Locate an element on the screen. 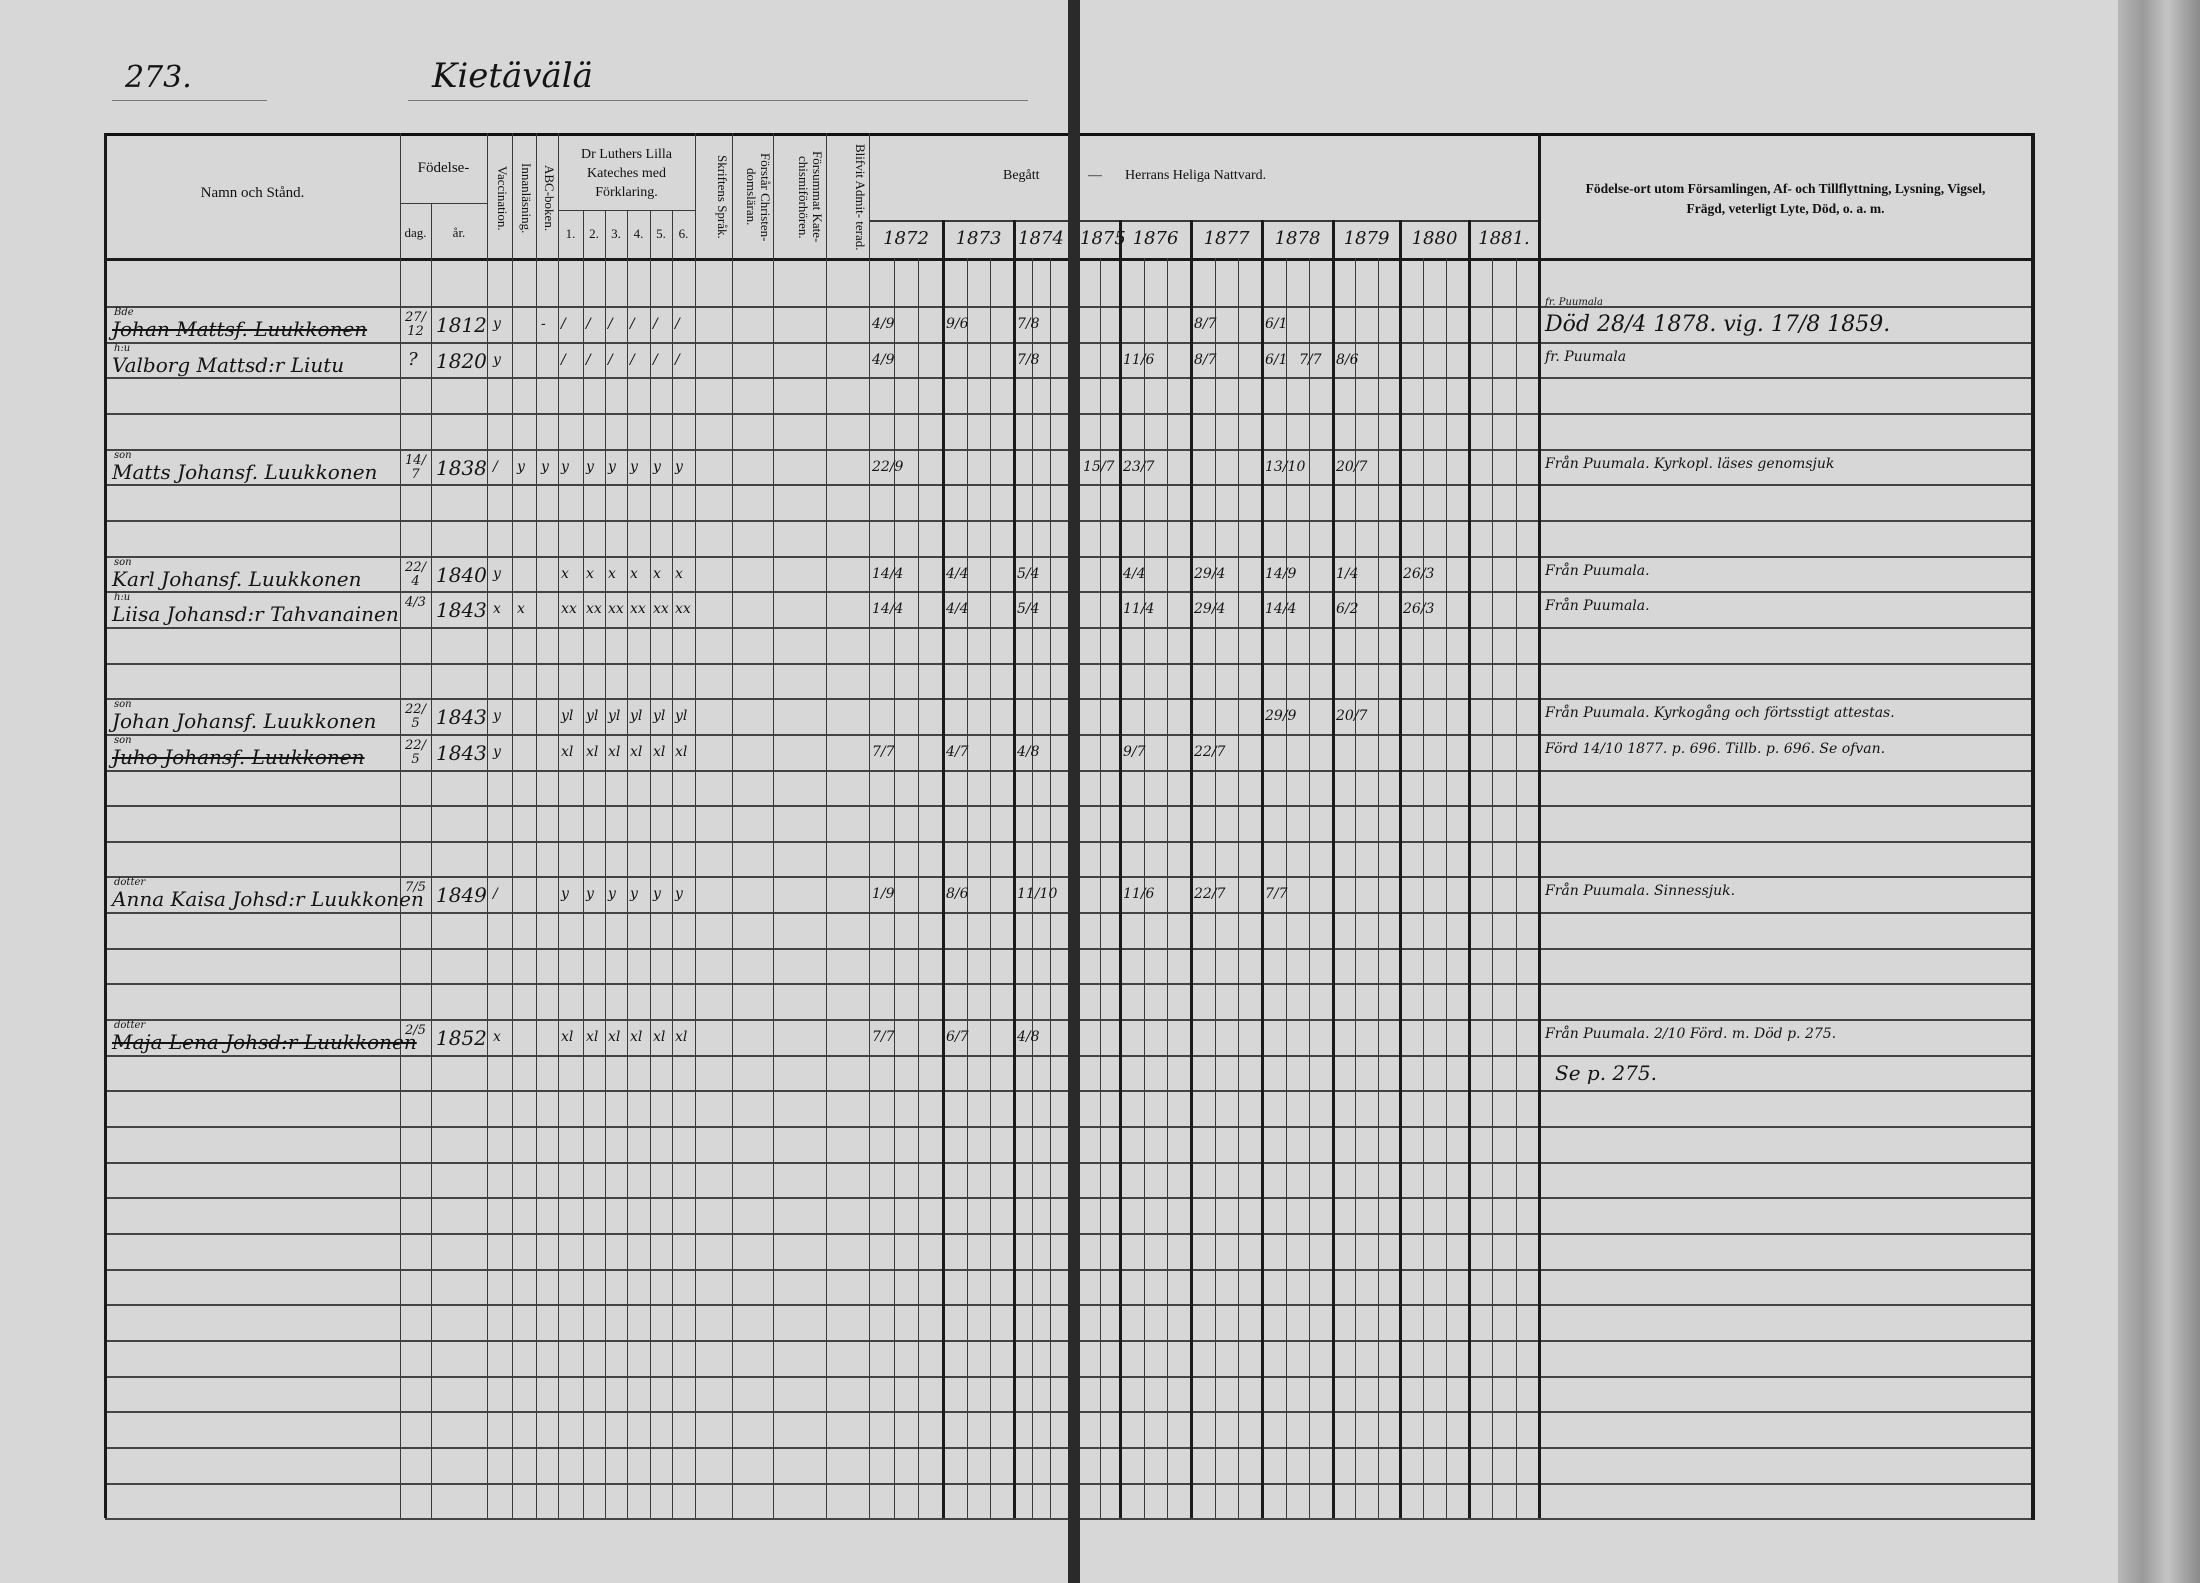  vaccination-mark: y is located at coordinates (497, 716).